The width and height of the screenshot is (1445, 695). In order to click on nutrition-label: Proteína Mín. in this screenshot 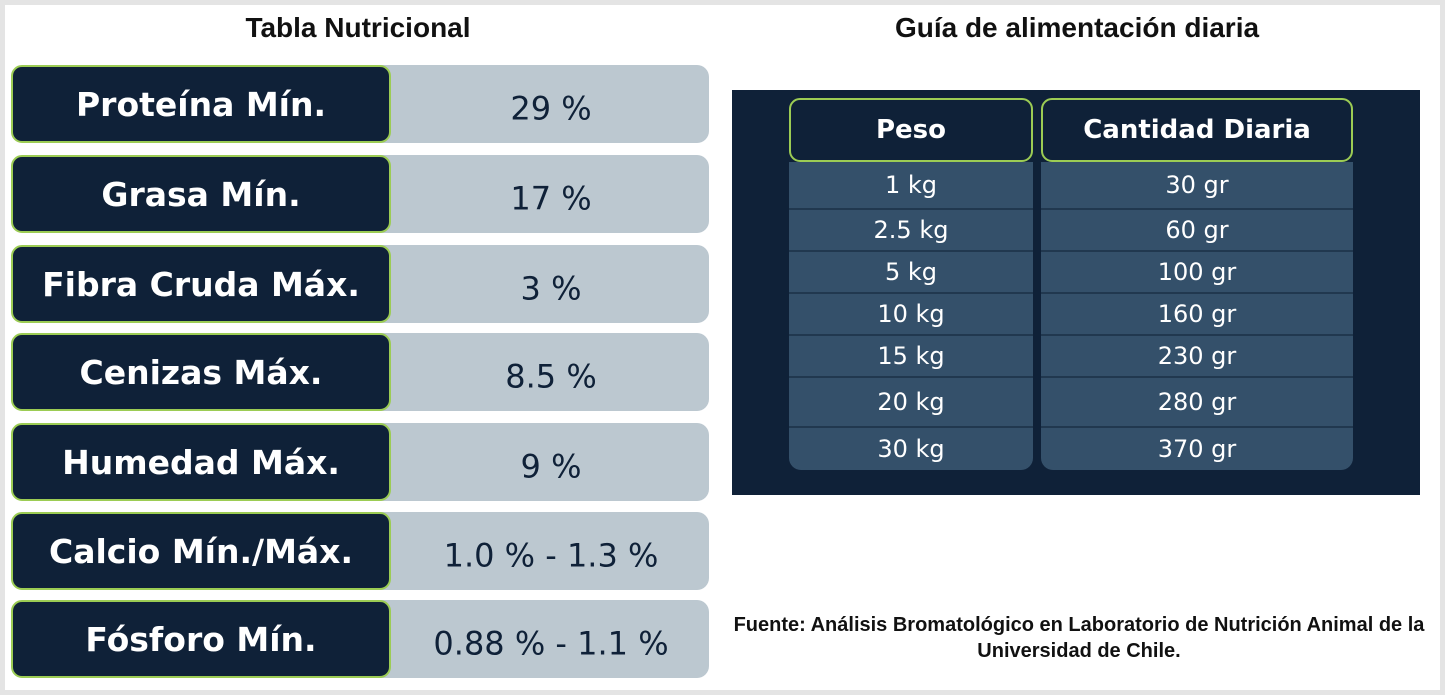, I will do `click(201, 104)`.